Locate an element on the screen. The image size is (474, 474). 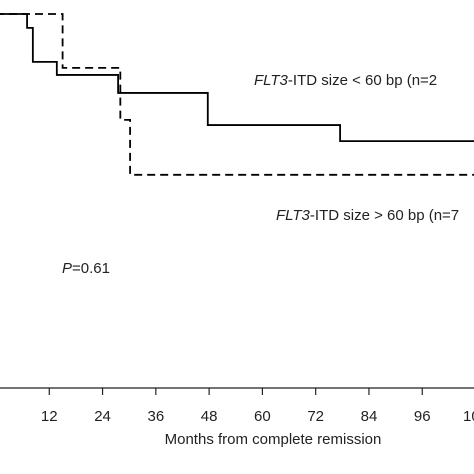
annotation-text: -ITD size > 60 bp (n=7 is located at coordinates (384, 215).